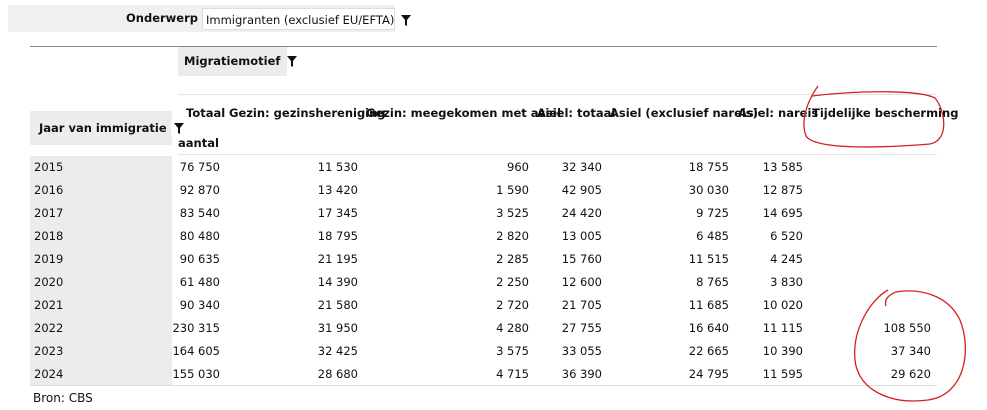  What do you see at coordinates (199, 213) in the screenshot?
I see `table-cell: 83 540` at bounding box center [199, 213].